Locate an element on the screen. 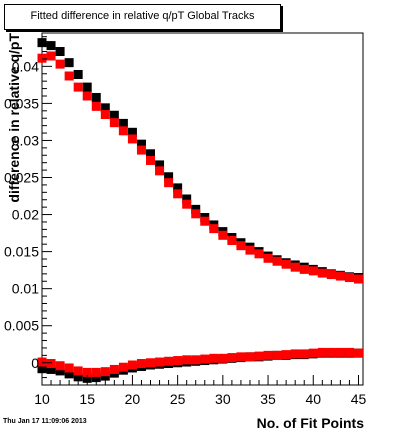  y-tick-label: 0.04 is located at coordinates (25, 66).